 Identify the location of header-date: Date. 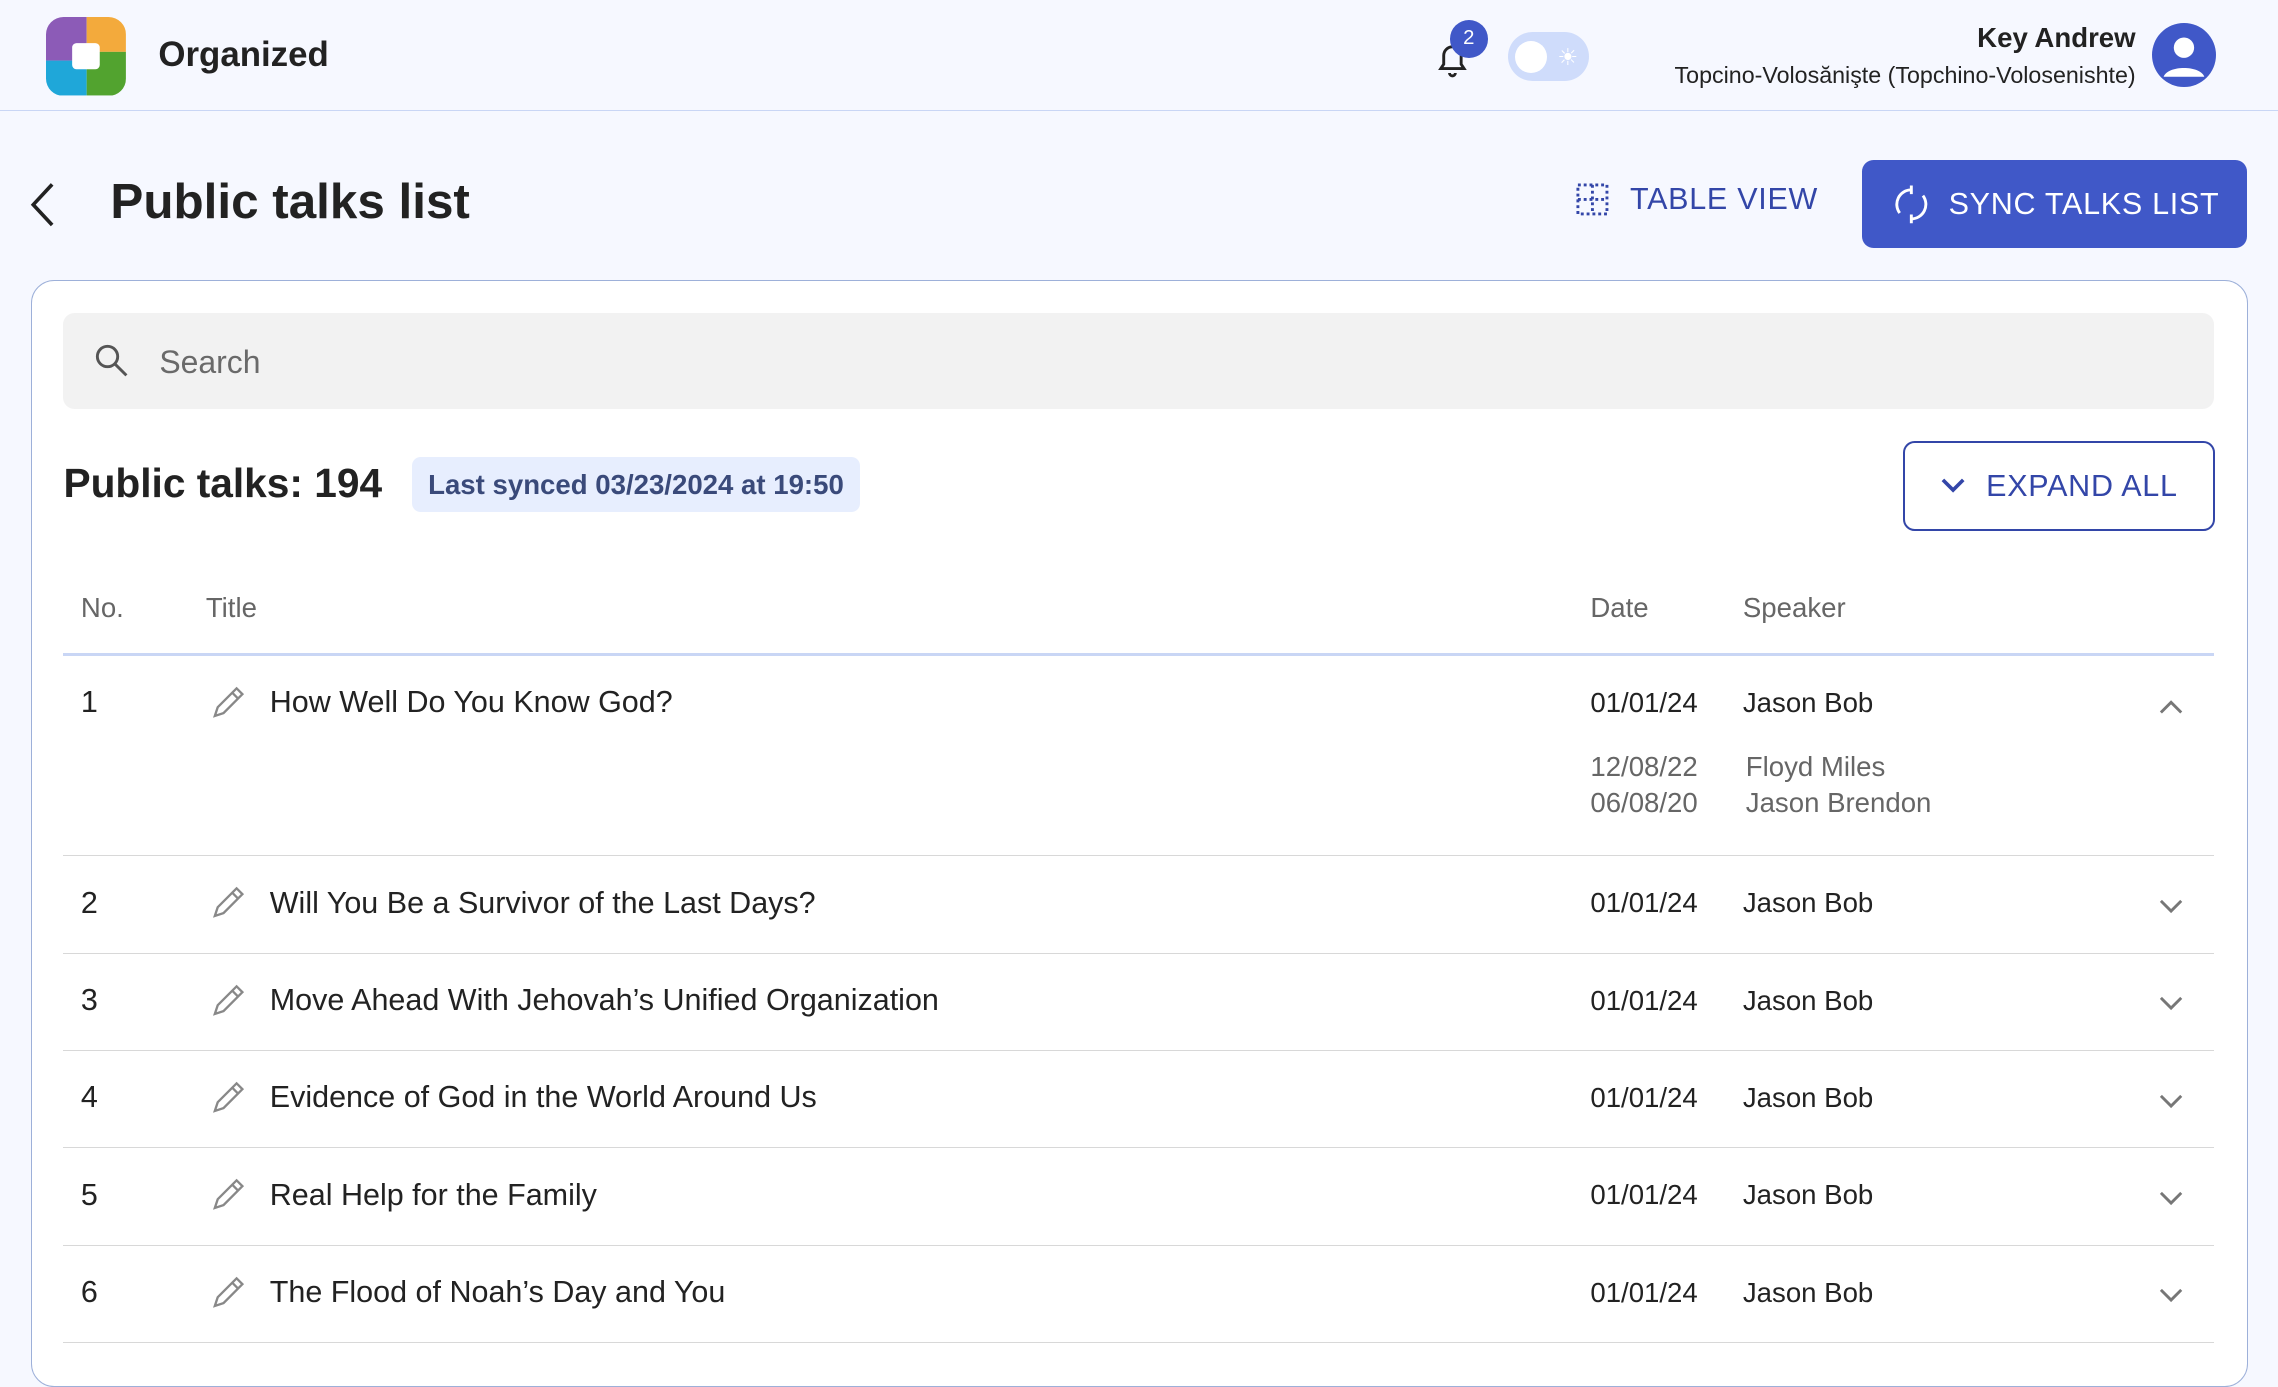
(1619, 608).